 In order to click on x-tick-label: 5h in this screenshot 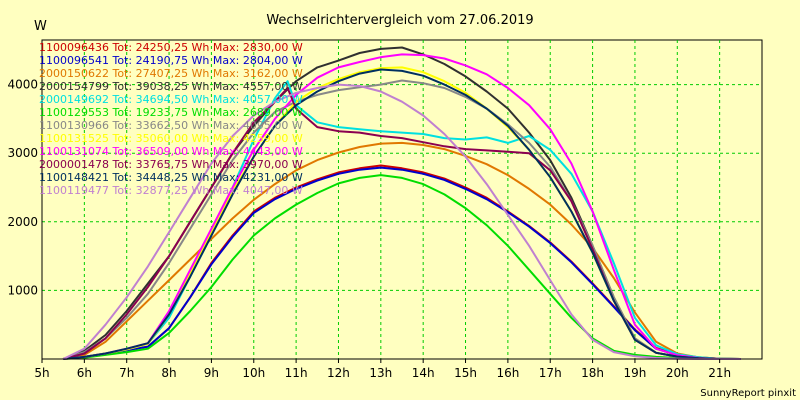, I will do `click(41, 373)`.